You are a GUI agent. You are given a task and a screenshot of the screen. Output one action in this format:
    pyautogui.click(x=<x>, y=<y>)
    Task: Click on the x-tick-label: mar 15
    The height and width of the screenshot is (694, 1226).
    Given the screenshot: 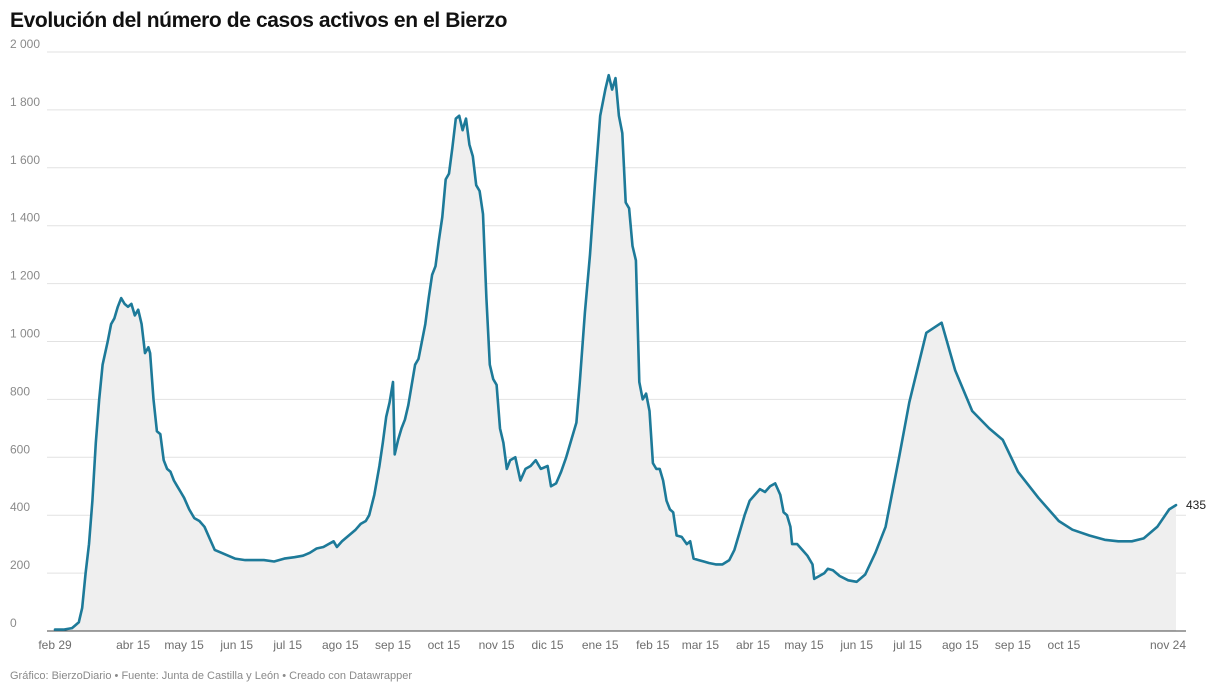 What is the action you would take?
    pyautogui.click(x=701, y=645)
    